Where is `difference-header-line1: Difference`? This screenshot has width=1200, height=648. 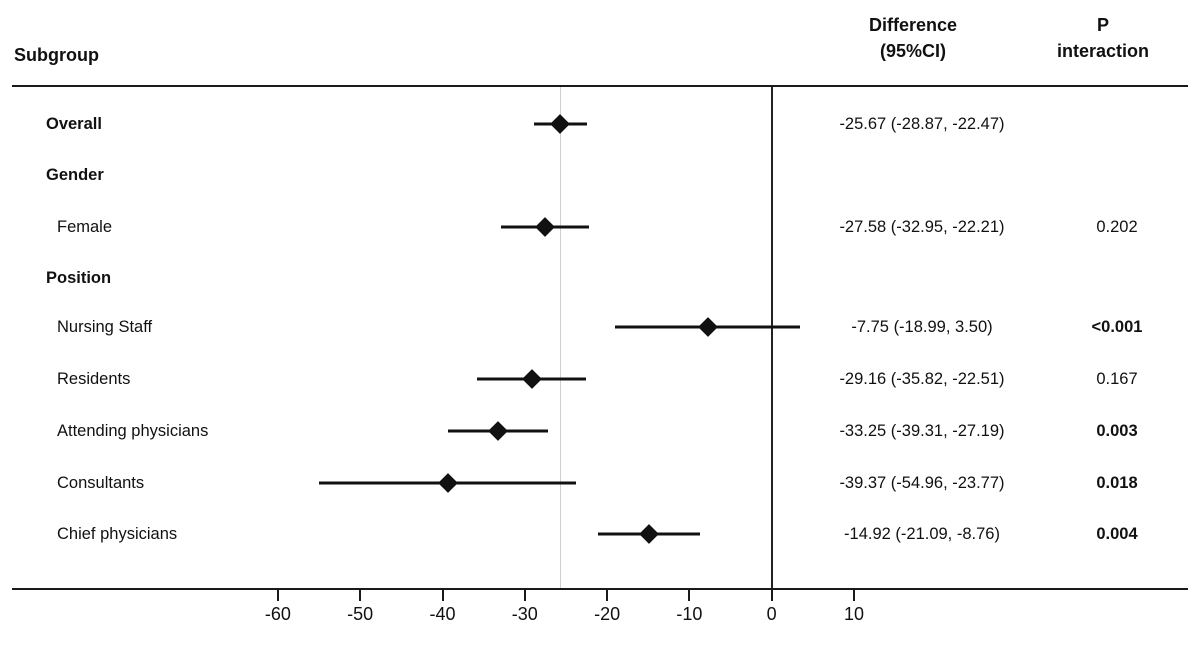
difference-header-line1: Difference is located at coordinates (913, 25).